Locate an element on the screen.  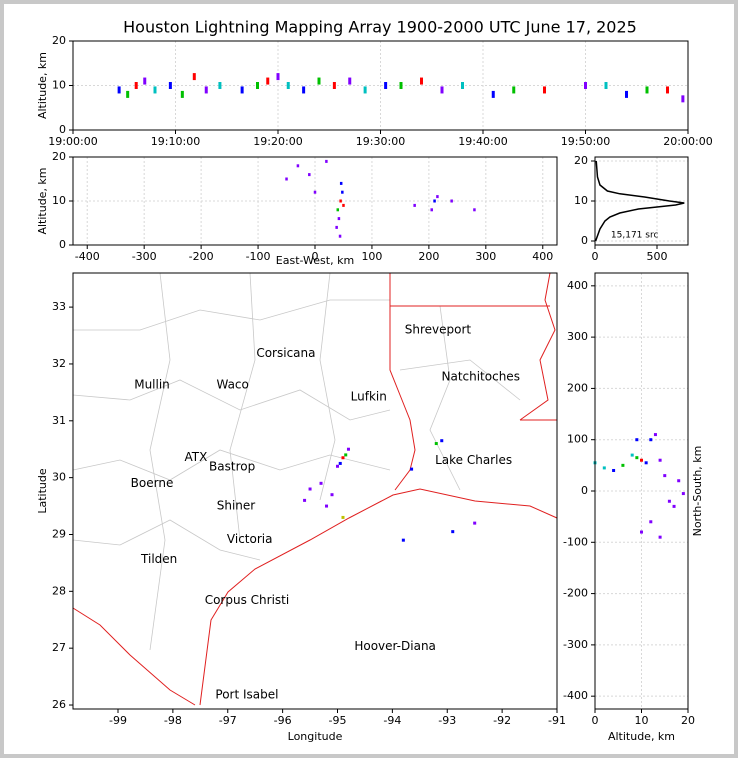
x-tick-label: -92 is located at coordinates (502, 720).